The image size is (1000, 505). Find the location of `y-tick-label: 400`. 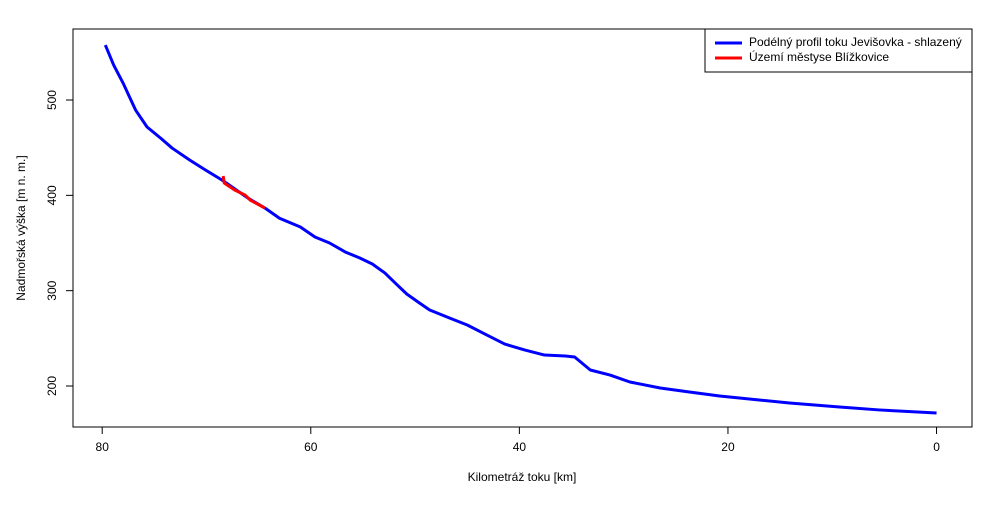

y-tick-label: 400 is located at coordinates (52, 195).